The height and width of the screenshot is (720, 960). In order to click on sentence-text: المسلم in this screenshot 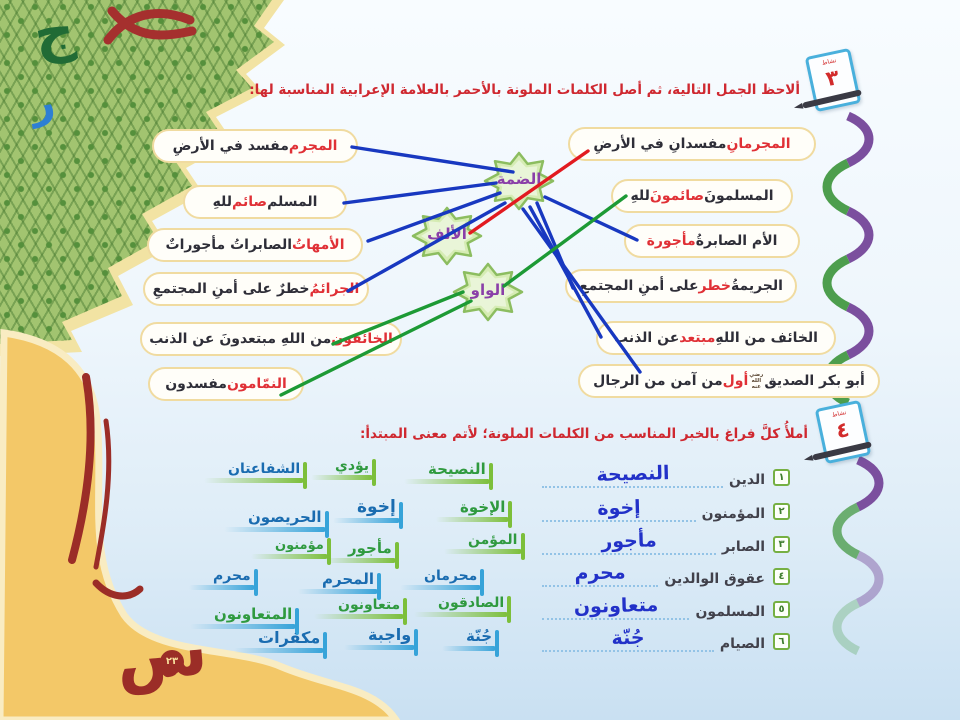, I will do `click(292, 202)`.